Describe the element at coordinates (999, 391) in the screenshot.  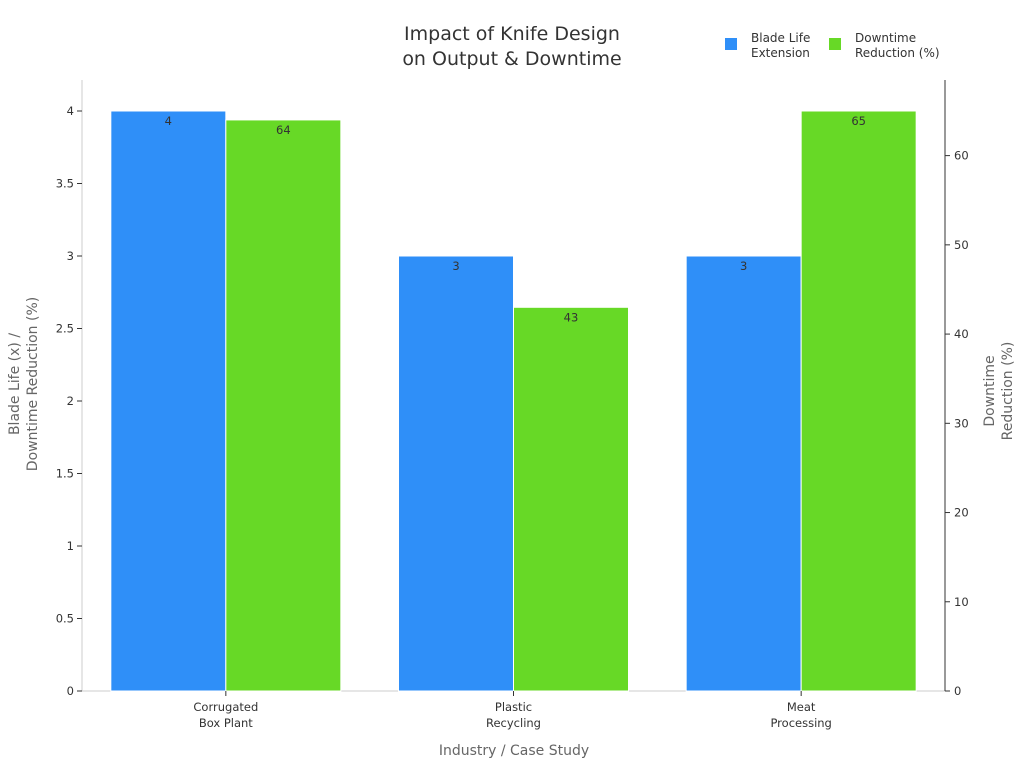
I see `right-y-axis-title: Downtime Reduction (%)` at that location.